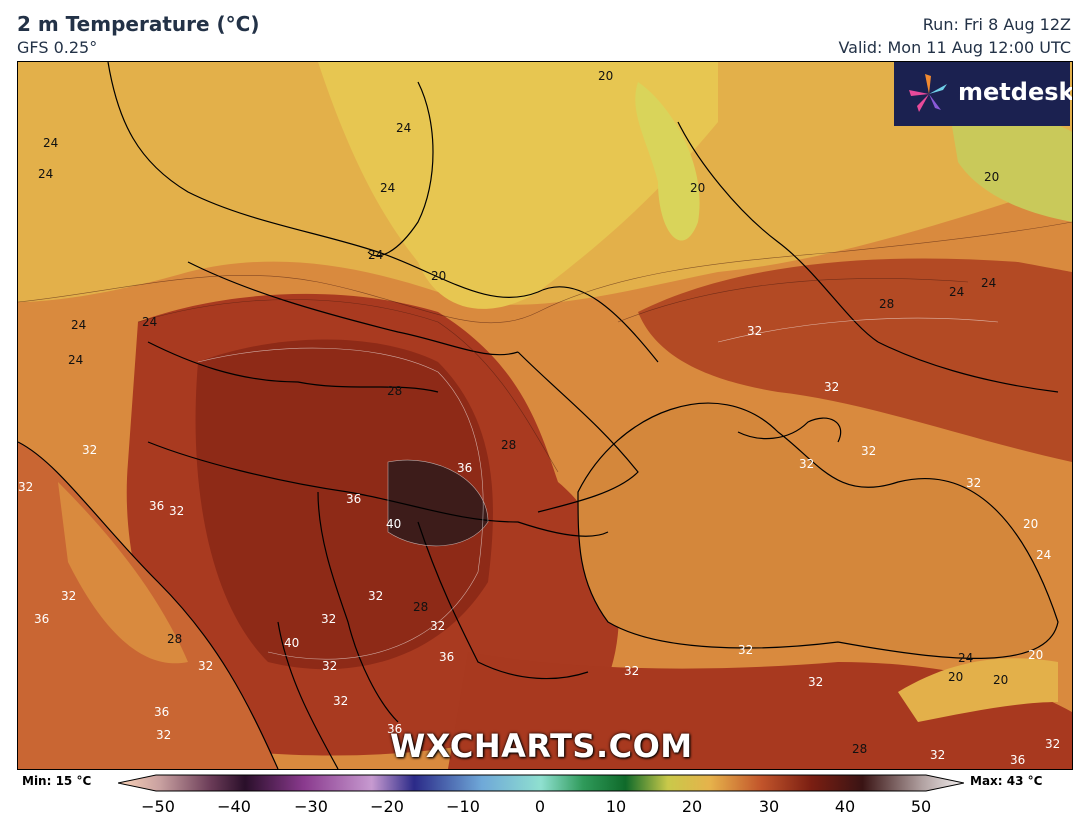 The image size is (1088, 833). I want to click on colorbar-tick: −30, so click(311, 806).